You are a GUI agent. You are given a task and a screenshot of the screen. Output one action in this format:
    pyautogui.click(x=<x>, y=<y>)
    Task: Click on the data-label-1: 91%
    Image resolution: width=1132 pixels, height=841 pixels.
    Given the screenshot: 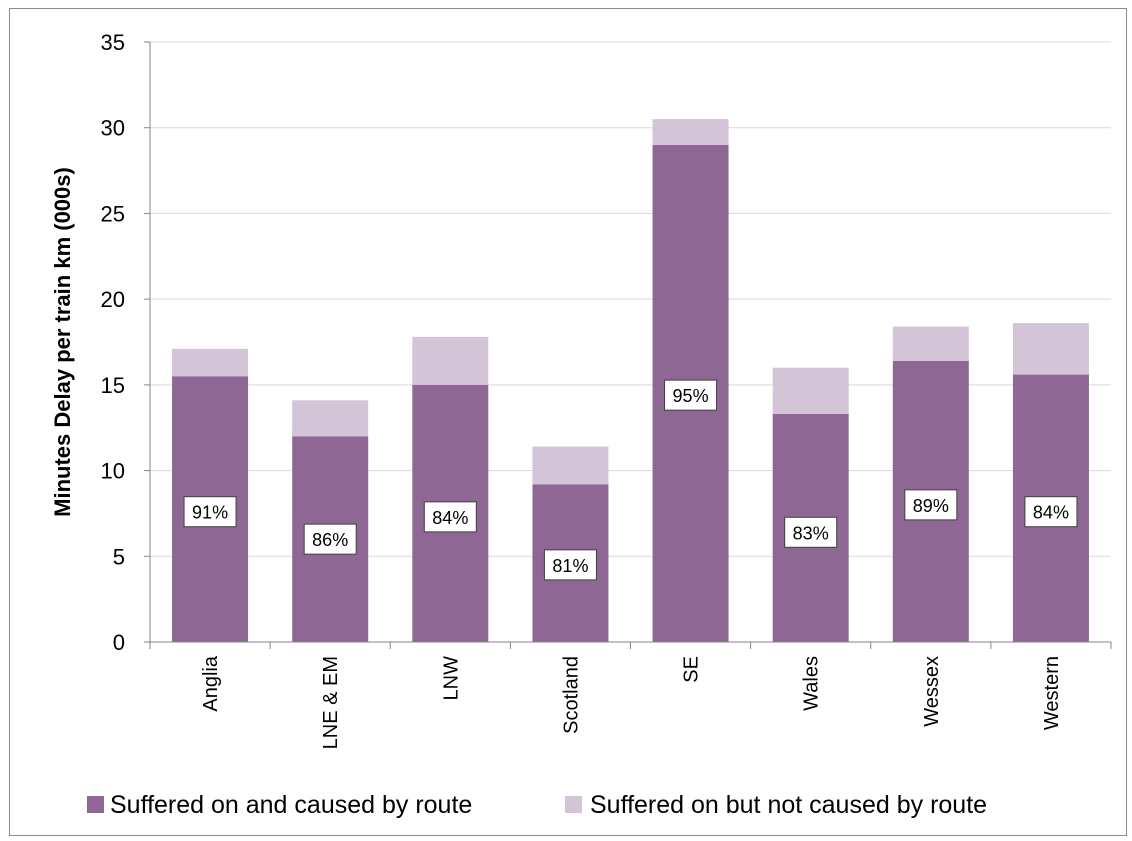 What is the action you would take?
    pyautogui.click(x=210, y=512)
    